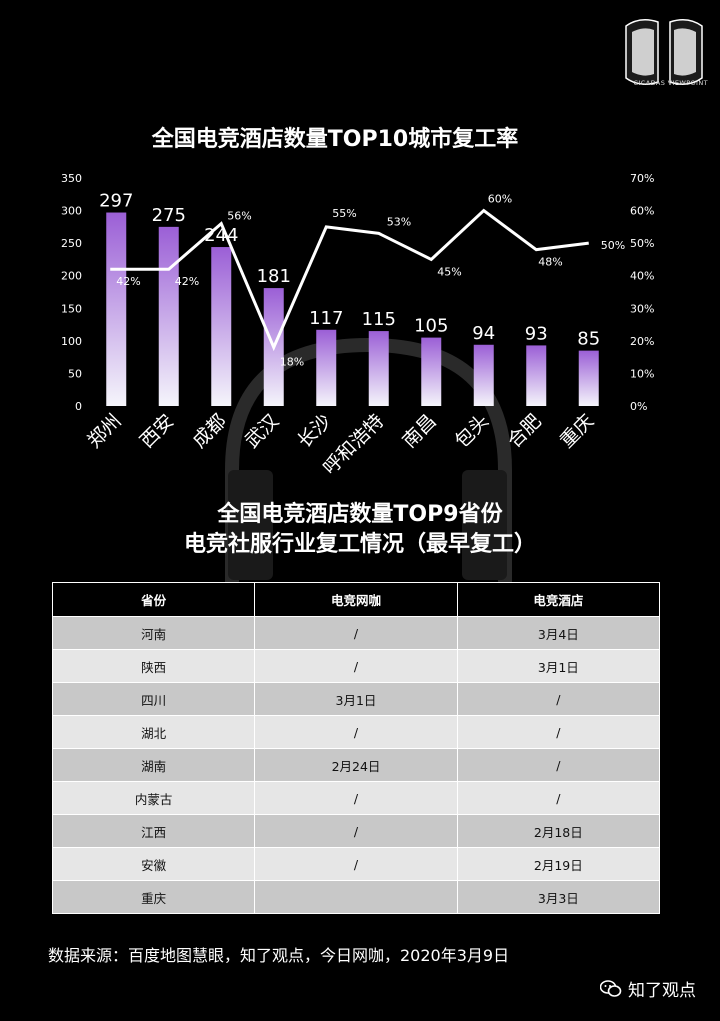  Describe the element at coordinates (483, 333) in the screenshot. I see `bar-value-label: 94` at that location.